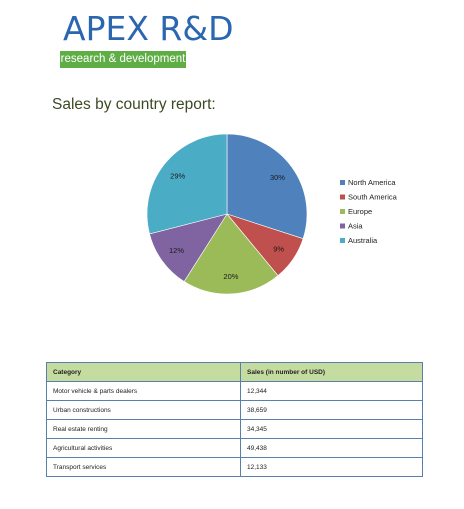  What do you see at coordinates (331, 429) in the screenshot?
I see `table-cell-sales: 34,345` at bounding box center [331, 429].